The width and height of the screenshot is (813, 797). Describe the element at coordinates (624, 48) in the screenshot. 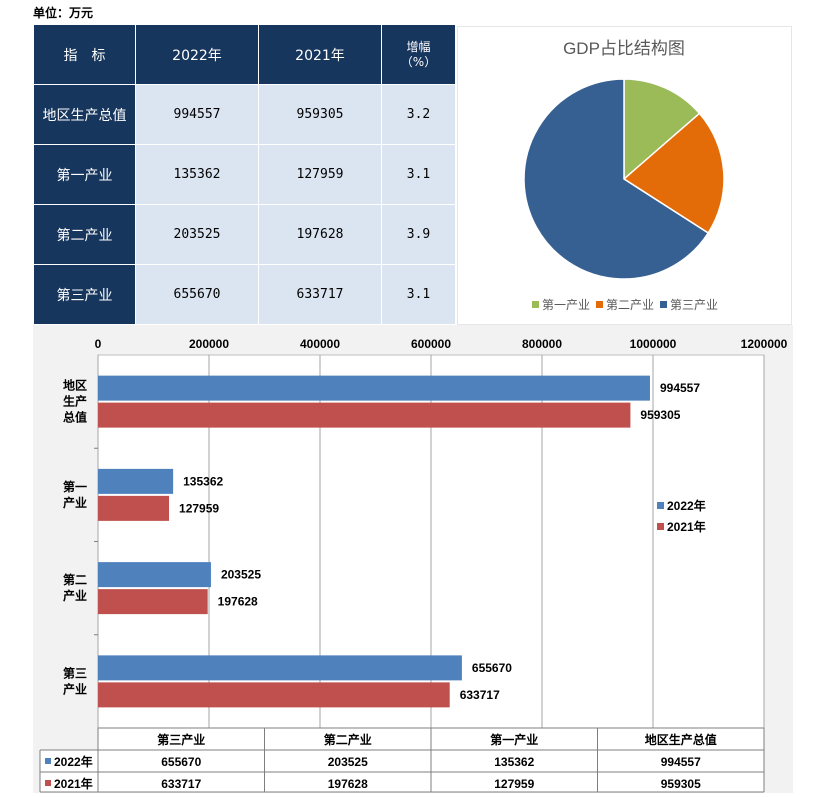

I see `pie-title: GDP占比结构图` at that location.